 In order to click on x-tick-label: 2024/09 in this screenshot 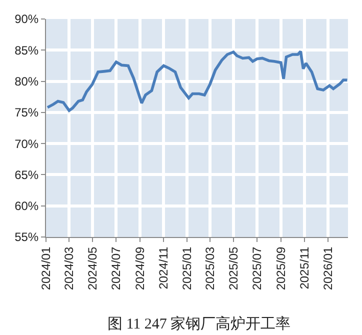, I will do `click(140, 268)`.